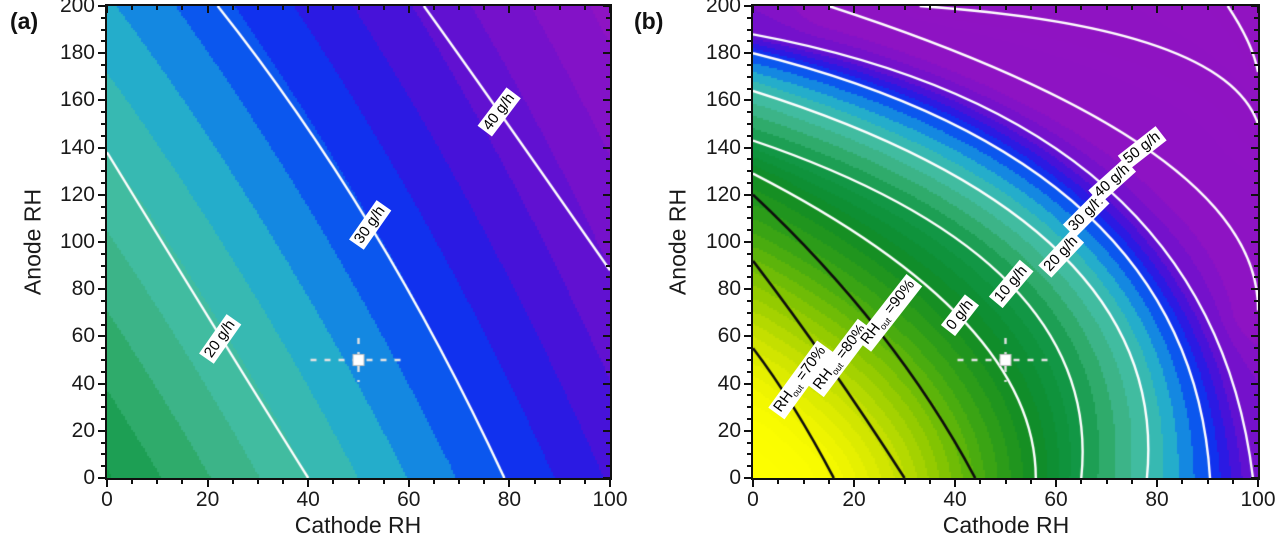  What do you see at coordinates (723, 8) in the screenshot?
I see `y-tick-label: 200` at bounding box center [723, 8].